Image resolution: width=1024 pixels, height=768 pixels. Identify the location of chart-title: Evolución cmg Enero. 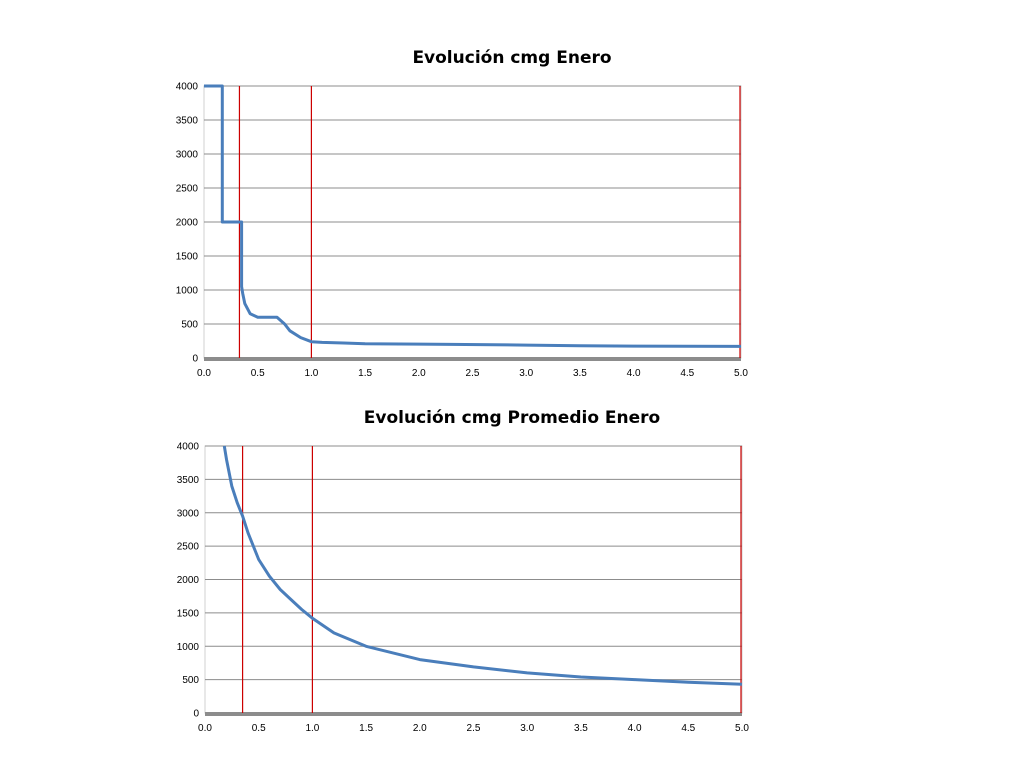
(512, 58).